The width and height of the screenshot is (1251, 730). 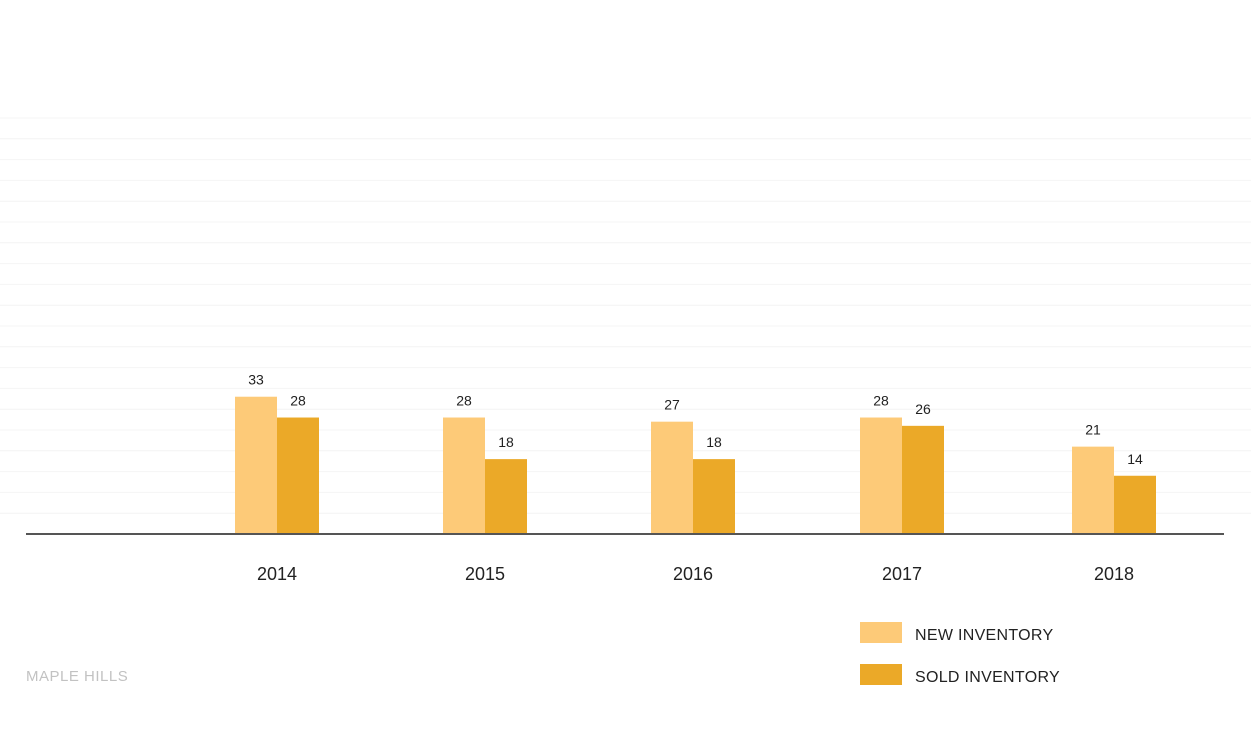 I want to click on data-label-sold-2014: 28, so click(x=298, y=401).